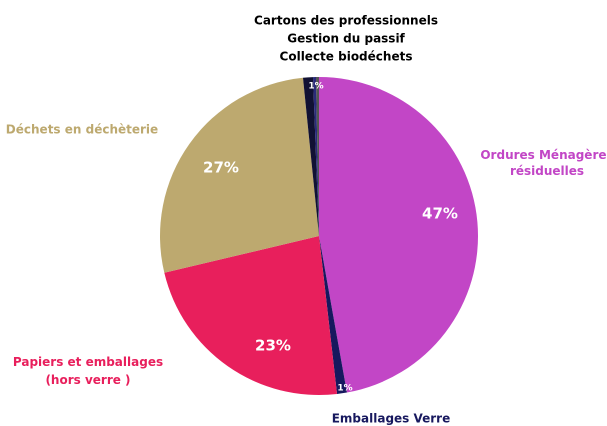 This screenshot has height=426, width=607. What do you see at coordinates (440, 214) in the screenshot?
I see `value-label: 47%` at bounding box center [440, 214].